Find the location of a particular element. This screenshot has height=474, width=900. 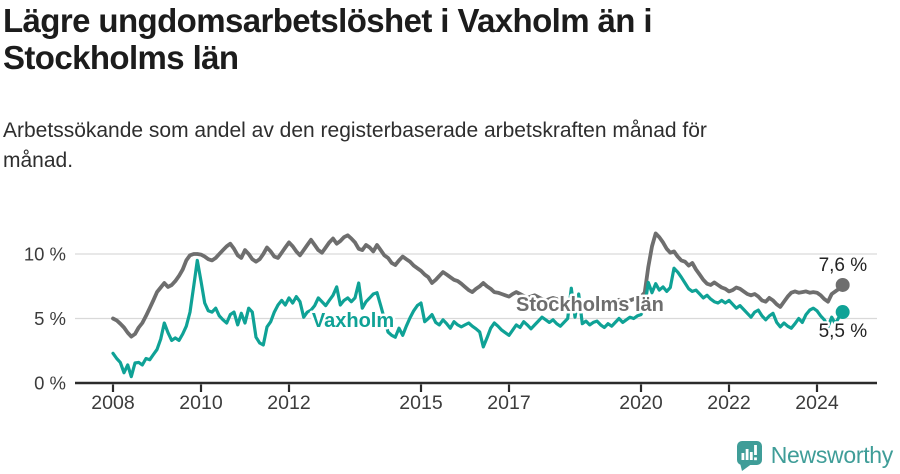

x-axis-tick-label: 2024 is located at coordinates (817, 403).